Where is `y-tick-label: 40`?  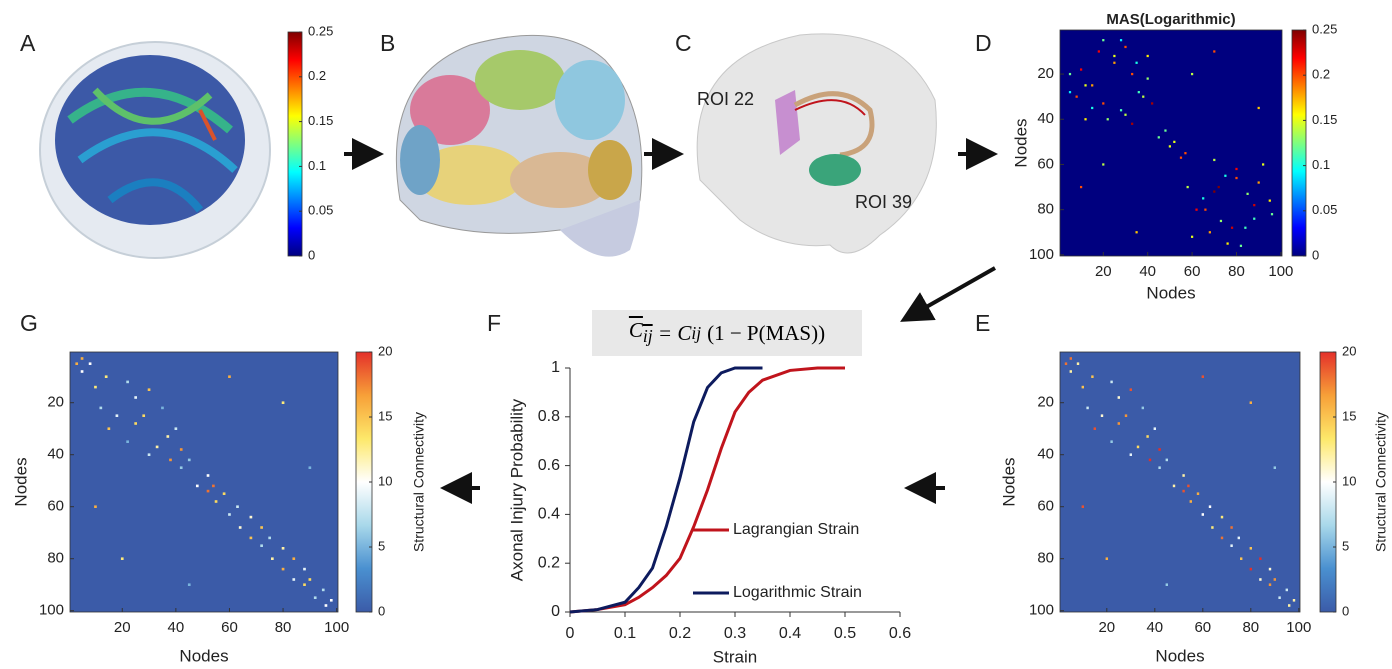
y-tick-label: 40 is located at coordinates (1045, 454).